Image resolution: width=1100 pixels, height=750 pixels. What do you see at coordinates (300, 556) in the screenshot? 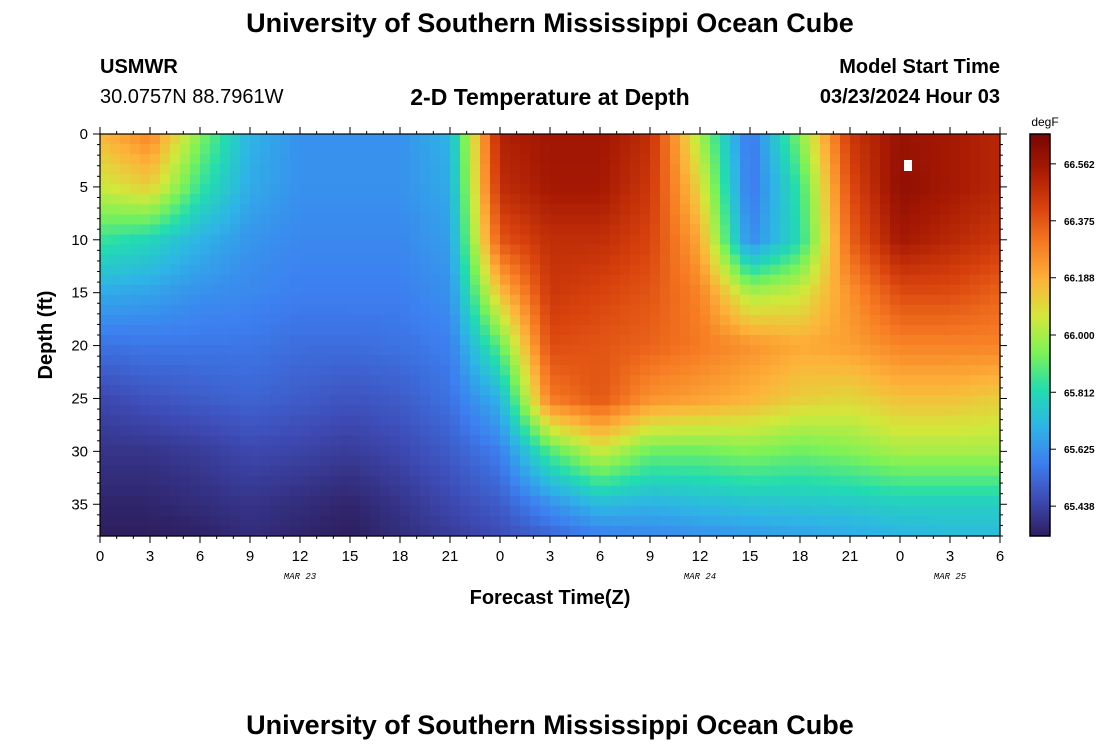
I see `x-tick-label: 12` at bounding box center [300, 556].